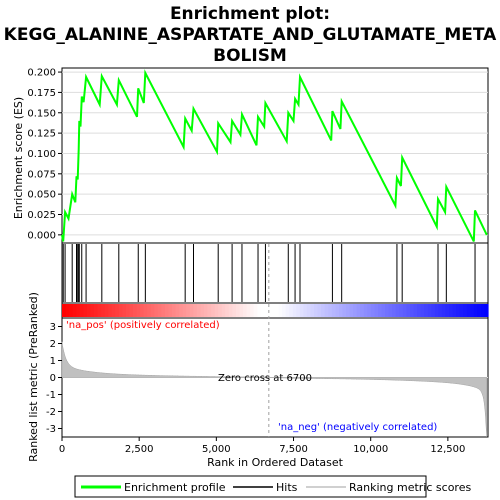  Describe the element at coordinates (41, 174) in the screenshot. I see `es-y-tick-label: 0.075` at that location.